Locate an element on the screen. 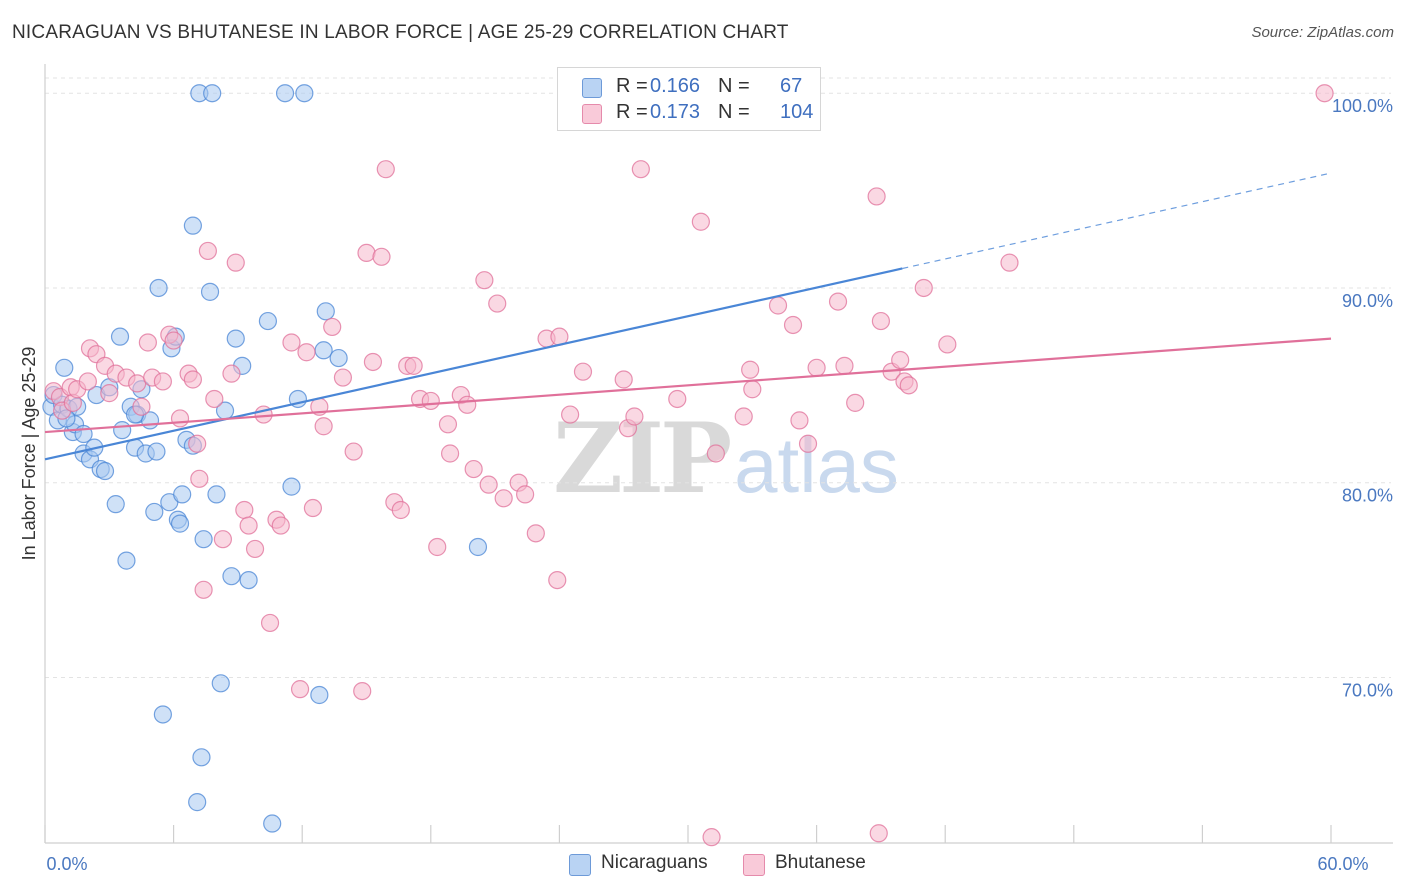 This screenshot has width=1406, height=892. watermark: ZIPatlas is located at coordinates (726, 458).